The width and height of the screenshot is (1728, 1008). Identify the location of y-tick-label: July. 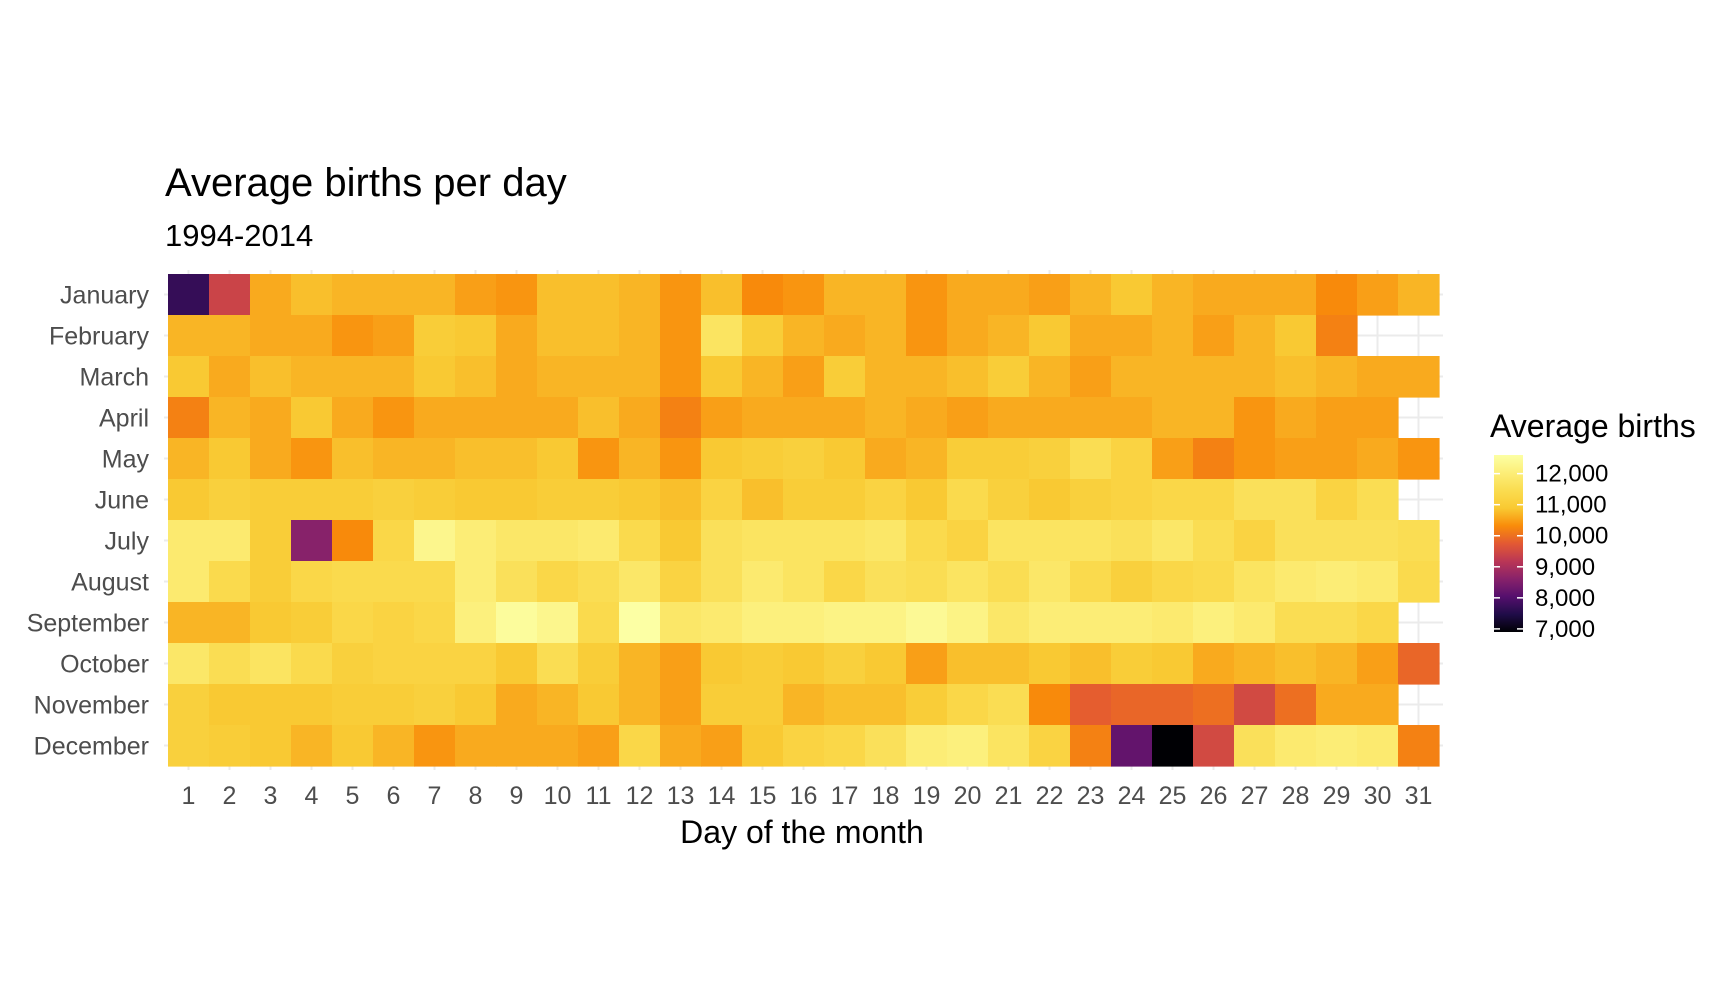
(127, 542).